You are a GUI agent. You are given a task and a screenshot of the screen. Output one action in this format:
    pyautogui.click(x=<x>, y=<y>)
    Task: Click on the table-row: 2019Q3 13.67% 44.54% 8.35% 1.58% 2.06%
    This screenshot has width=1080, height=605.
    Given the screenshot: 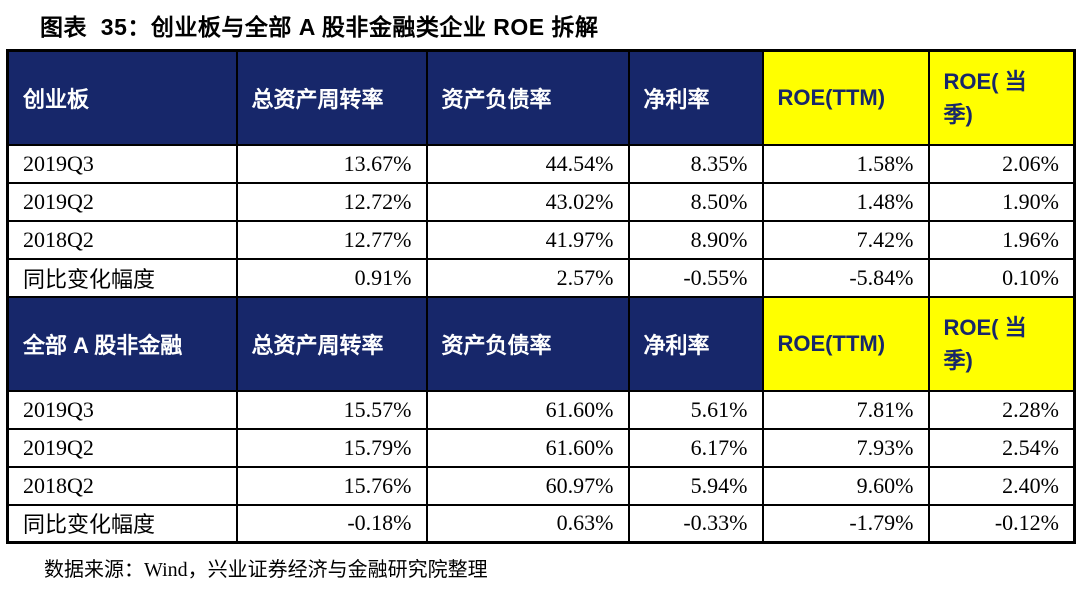 What is the action you would take?
    pyautogui.click(x=541, y=163)
    